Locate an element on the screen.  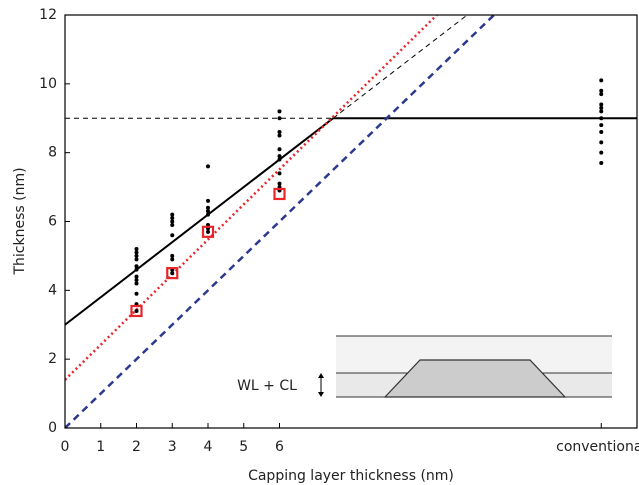
y-tick-label: 10 is located at coordinates (48, 84).